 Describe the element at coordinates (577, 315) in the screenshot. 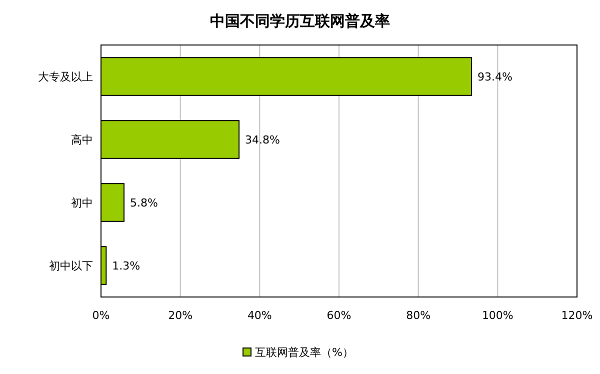

I see `x-tick-label: 120%` at that location.